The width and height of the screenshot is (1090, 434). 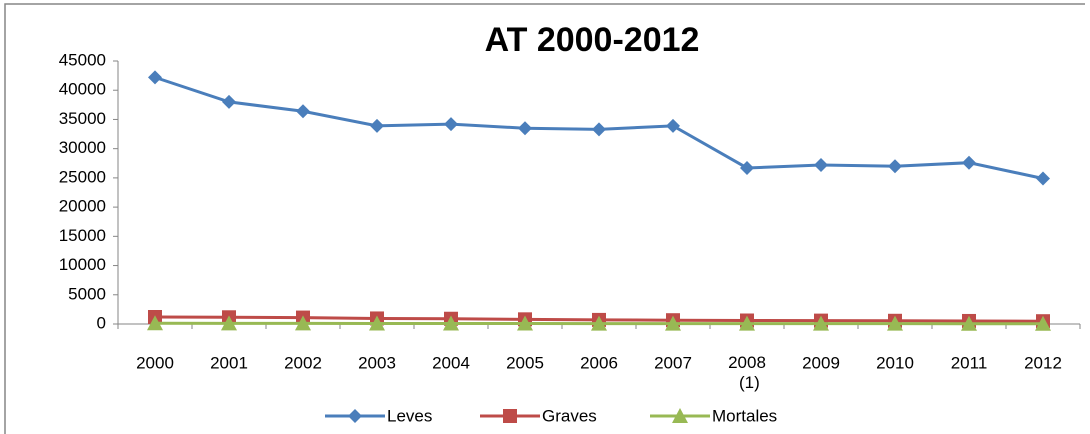 I want to click on legend-item: Leves, so click(x=378, y=415).